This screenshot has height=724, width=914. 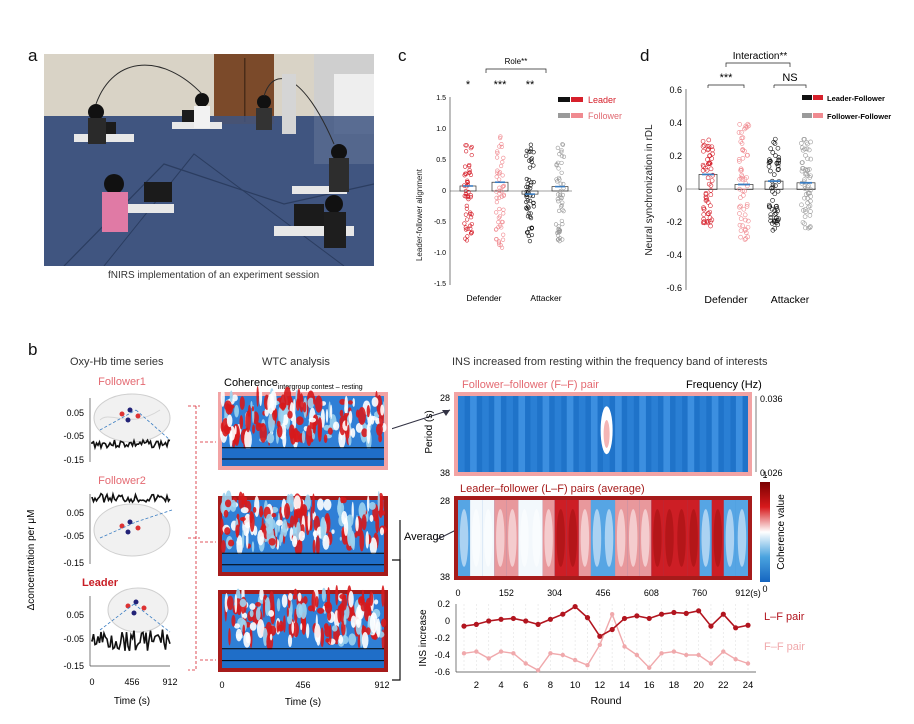 I want to click on col2-title: WTC analysis, so click(x=296, y=362).